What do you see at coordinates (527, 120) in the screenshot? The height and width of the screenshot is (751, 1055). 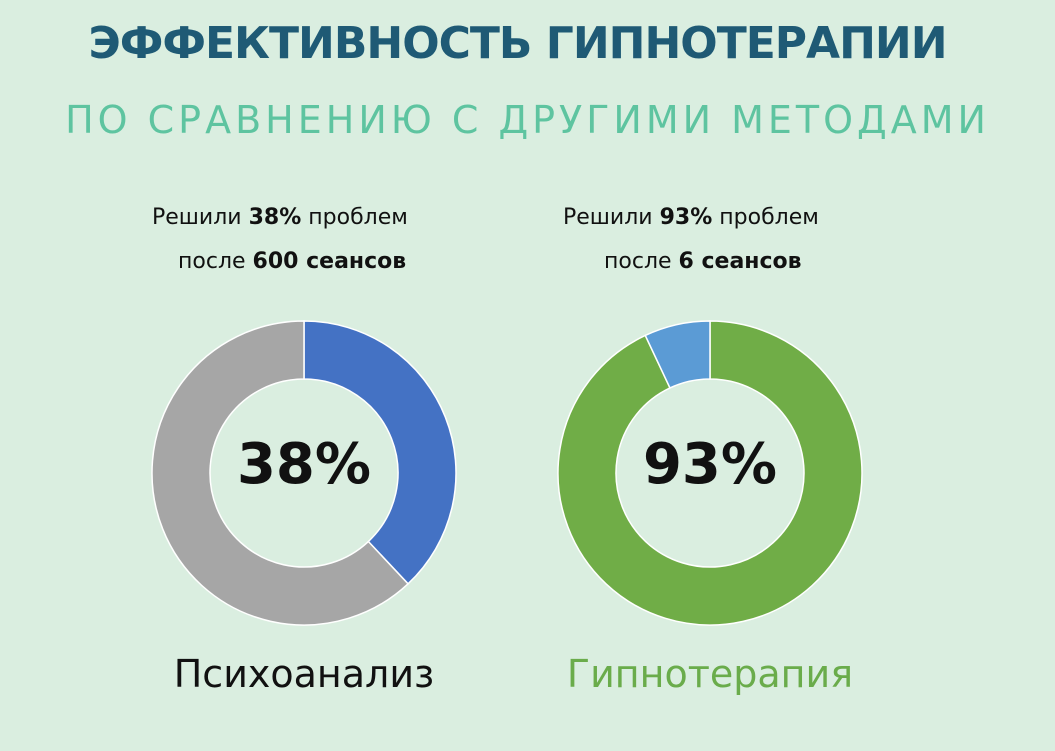 I see `page-subtitle: ПО СРАВНЕНИЮ С ДРУГИМИ МЕТОДАМИ` at bounding box center [527, 120].